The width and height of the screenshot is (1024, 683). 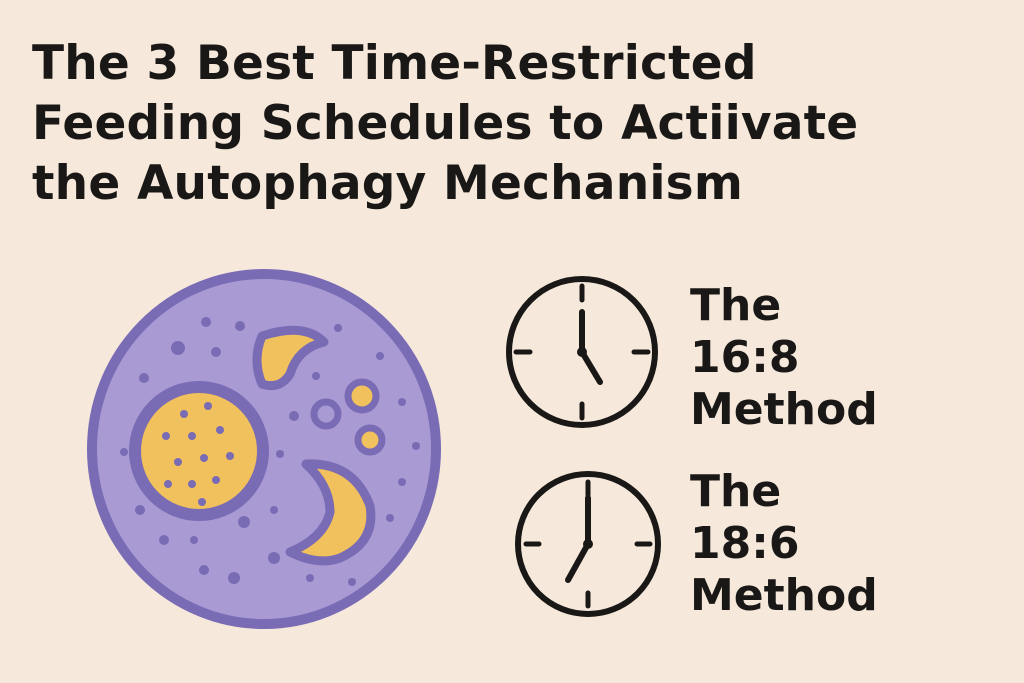 What do you see at coordinates (330, 512) in the screenshot?
I see `mitochondrion-lower` at bounding box center [330, 512].